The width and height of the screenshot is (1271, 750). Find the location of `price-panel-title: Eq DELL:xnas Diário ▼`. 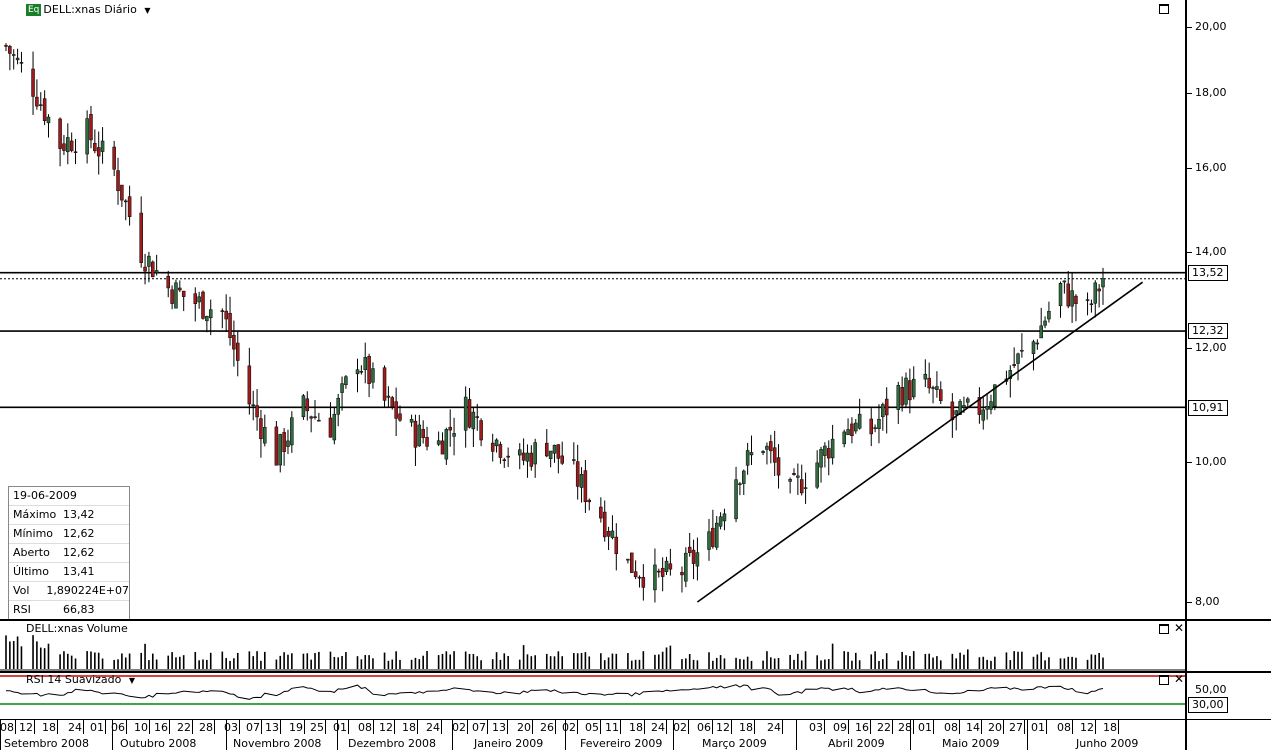

price-panel-title: Eq DELL:xnas Diário ▼ is located at coordinates (88, 9).